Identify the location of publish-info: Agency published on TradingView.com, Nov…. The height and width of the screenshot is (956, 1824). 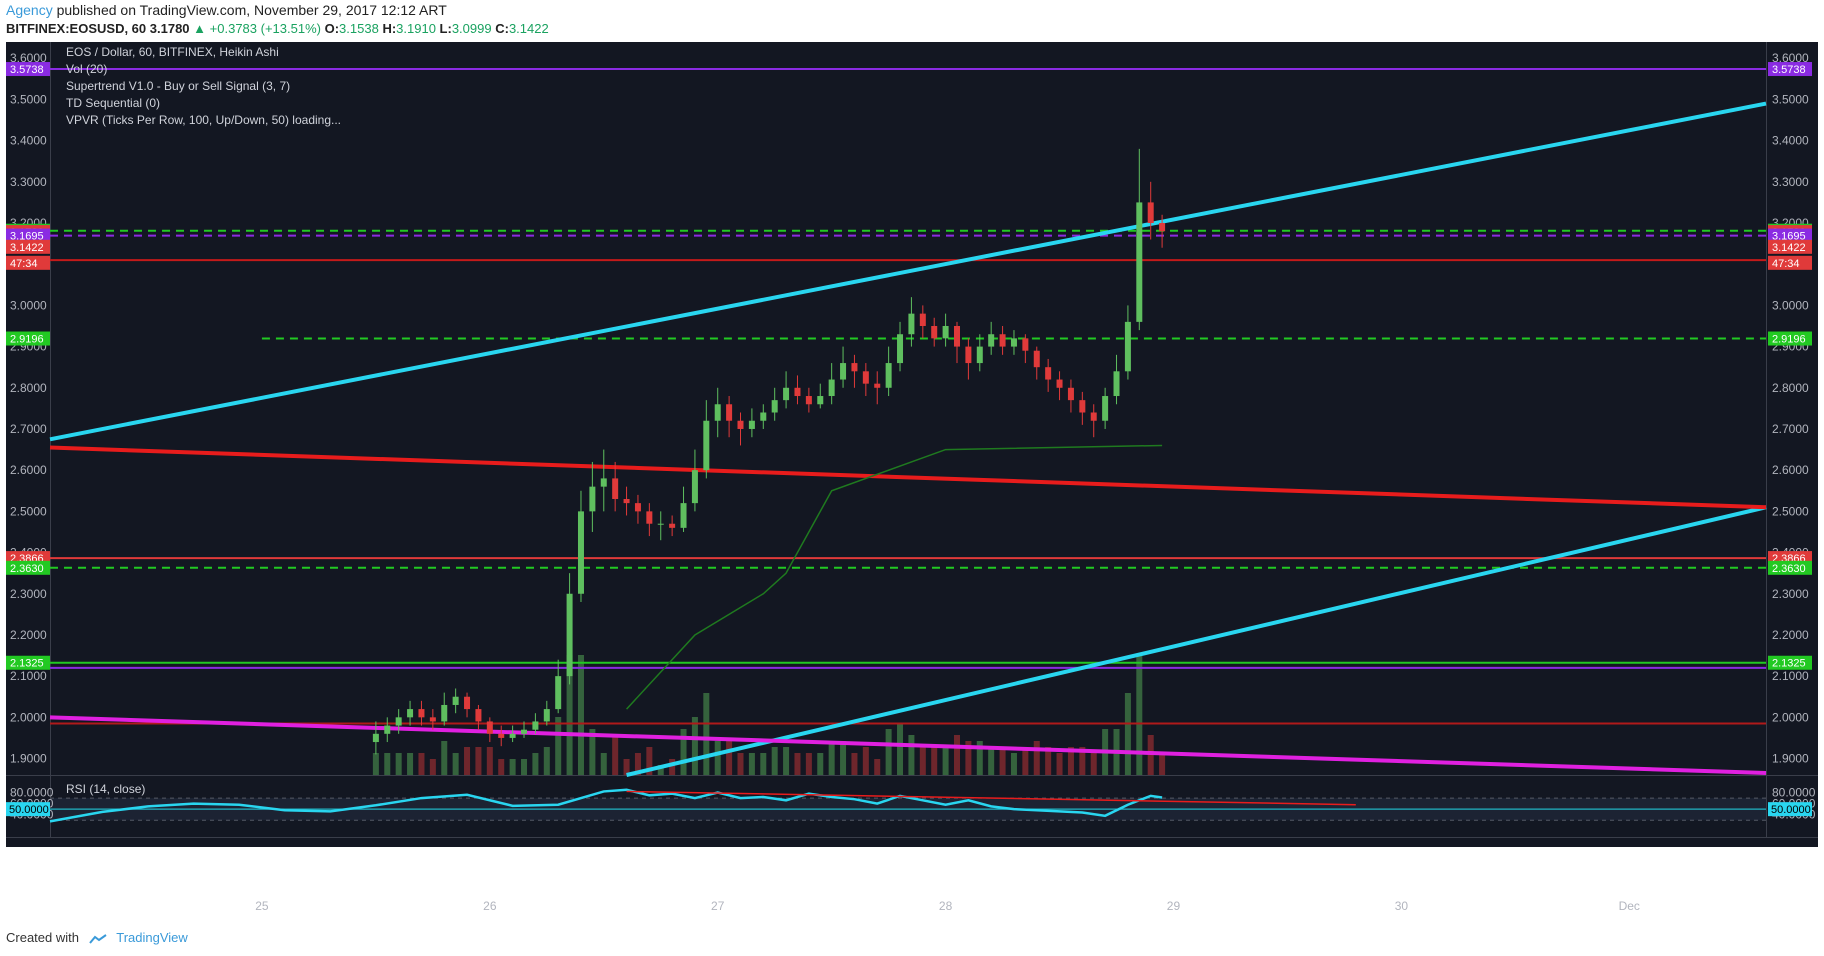
(226, 10).